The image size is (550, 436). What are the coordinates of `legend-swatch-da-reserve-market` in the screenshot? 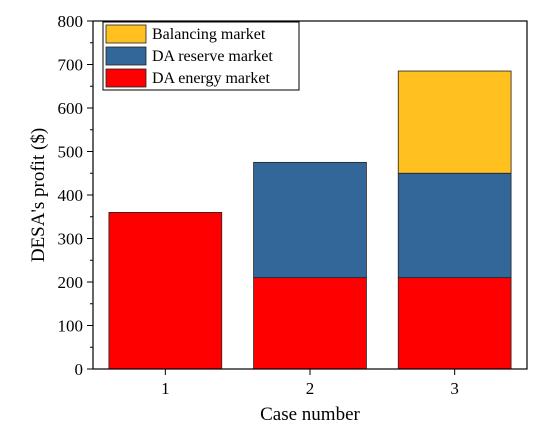 It's located at (126, 56).